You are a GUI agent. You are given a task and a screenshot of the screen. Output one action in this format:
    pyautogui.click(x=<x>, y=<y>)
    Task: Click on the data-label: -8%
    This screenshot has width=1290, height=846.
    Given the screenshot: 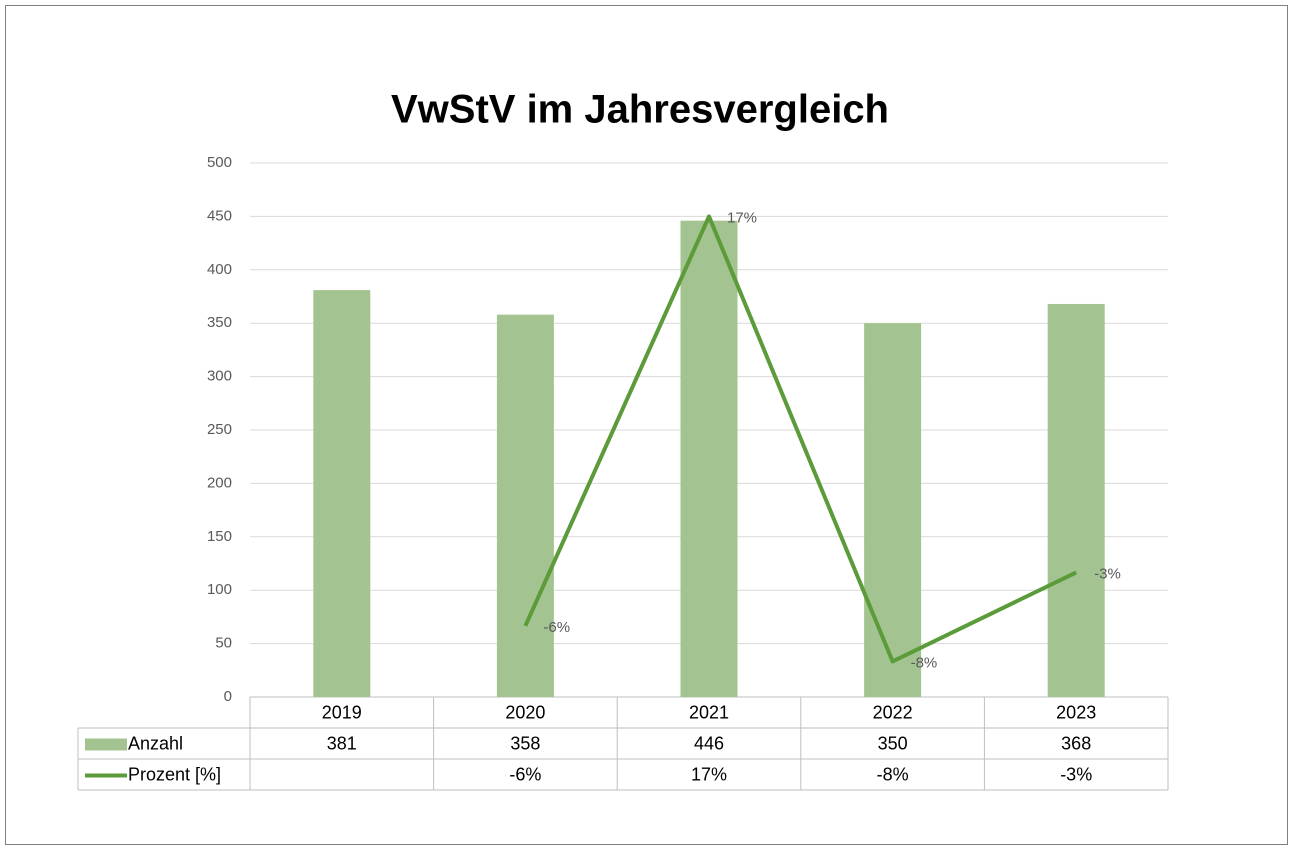 What is the action you would take?
    pyautogui.click(x=924, y=662)
    